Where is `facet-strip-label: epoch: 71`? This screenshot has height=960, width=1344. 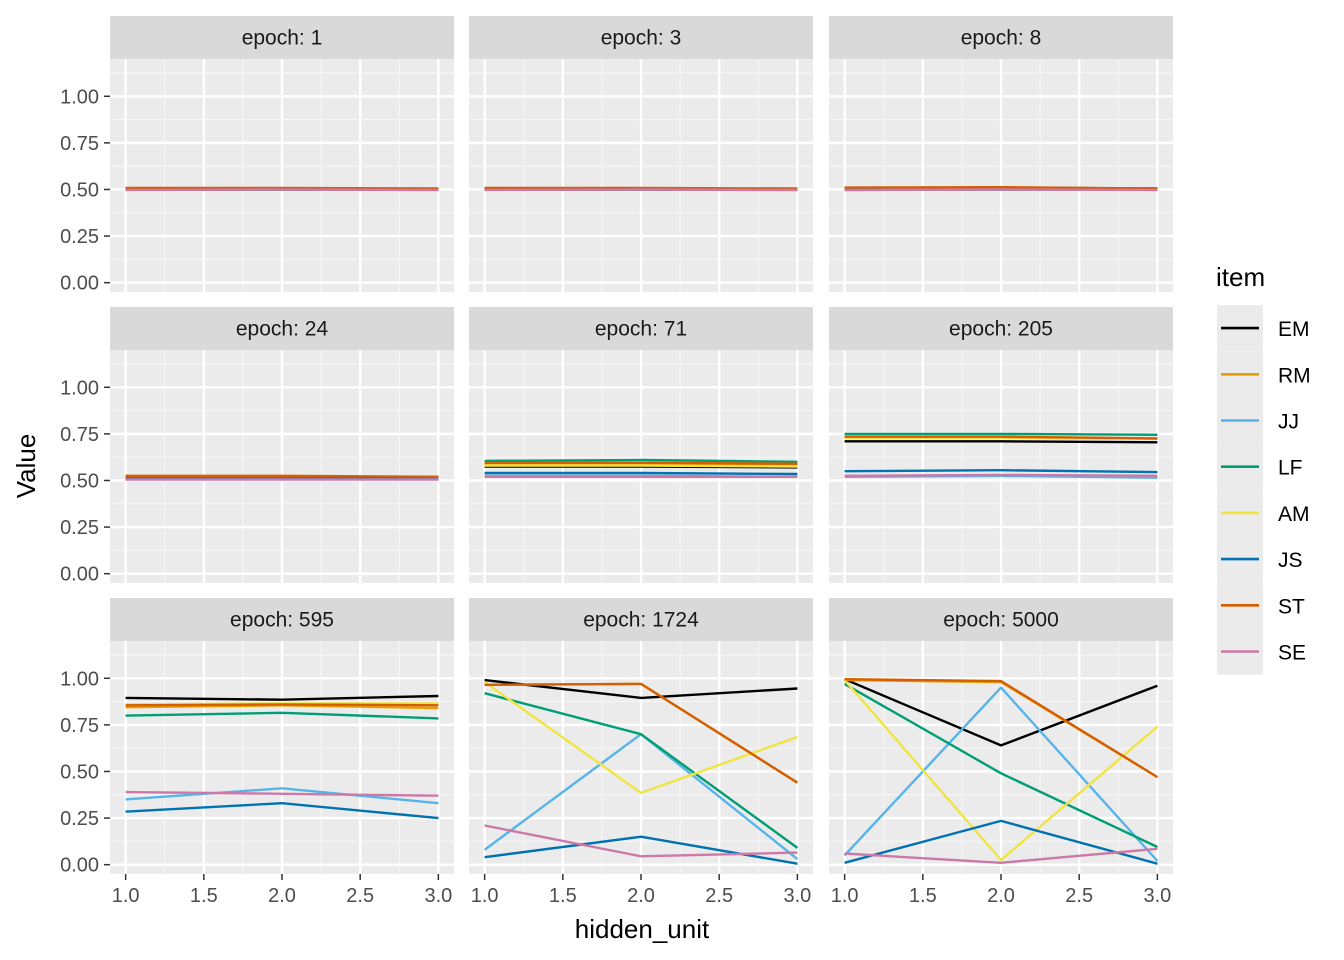 facet-strip-label: epoch: 71 is located at coordinates (641, 329).